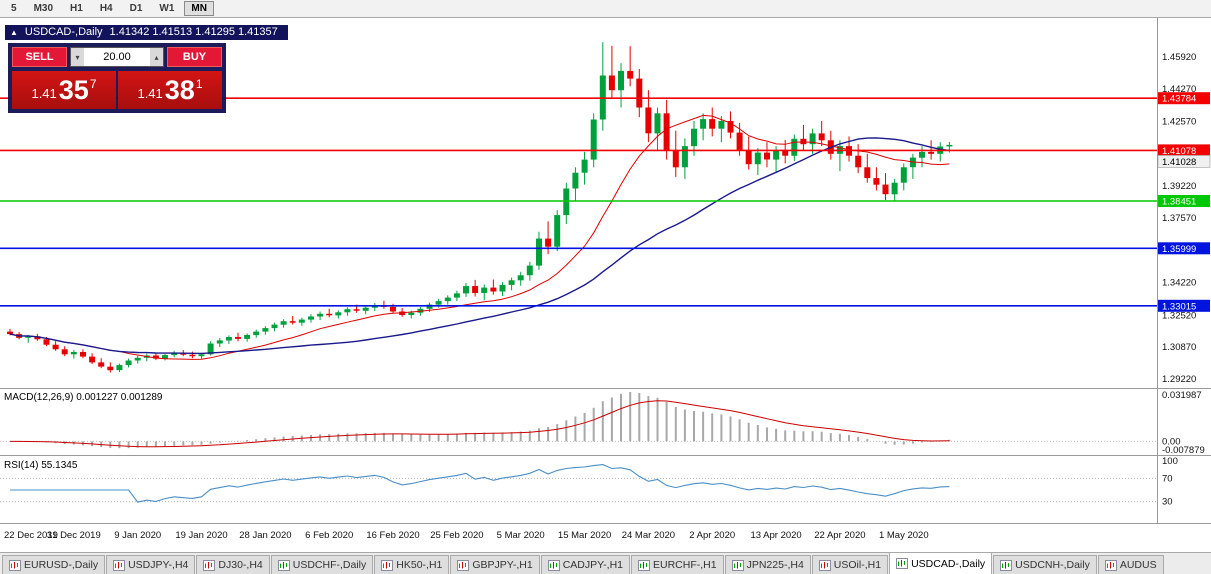  I want to click on buy-price-pips: 38, so click(179, 89).